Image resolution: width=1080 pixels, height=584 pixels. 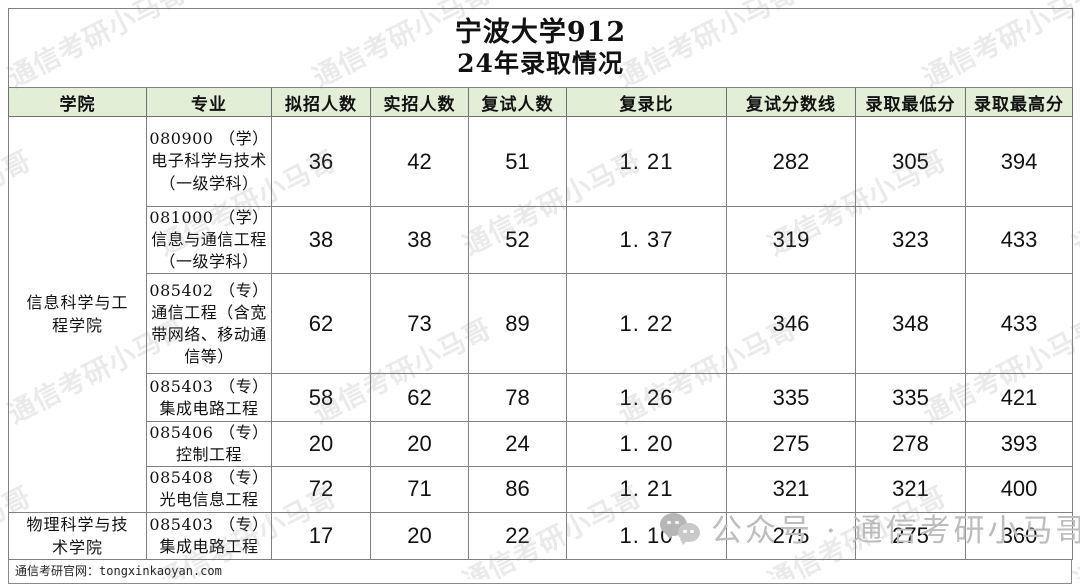 I want to click on interviewed-cell: 52, so click(x=517, y=240).